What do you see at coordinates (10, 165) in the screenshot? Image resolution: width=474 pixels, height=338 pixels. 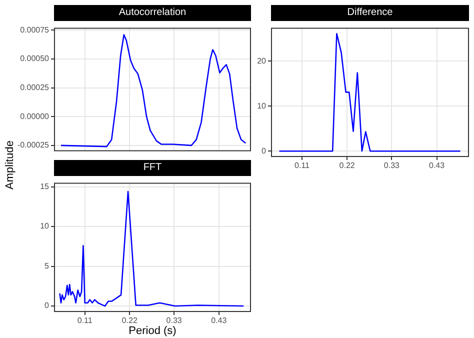 I see `y-axis-title: Amplitude` at bounding box center [10, 165].